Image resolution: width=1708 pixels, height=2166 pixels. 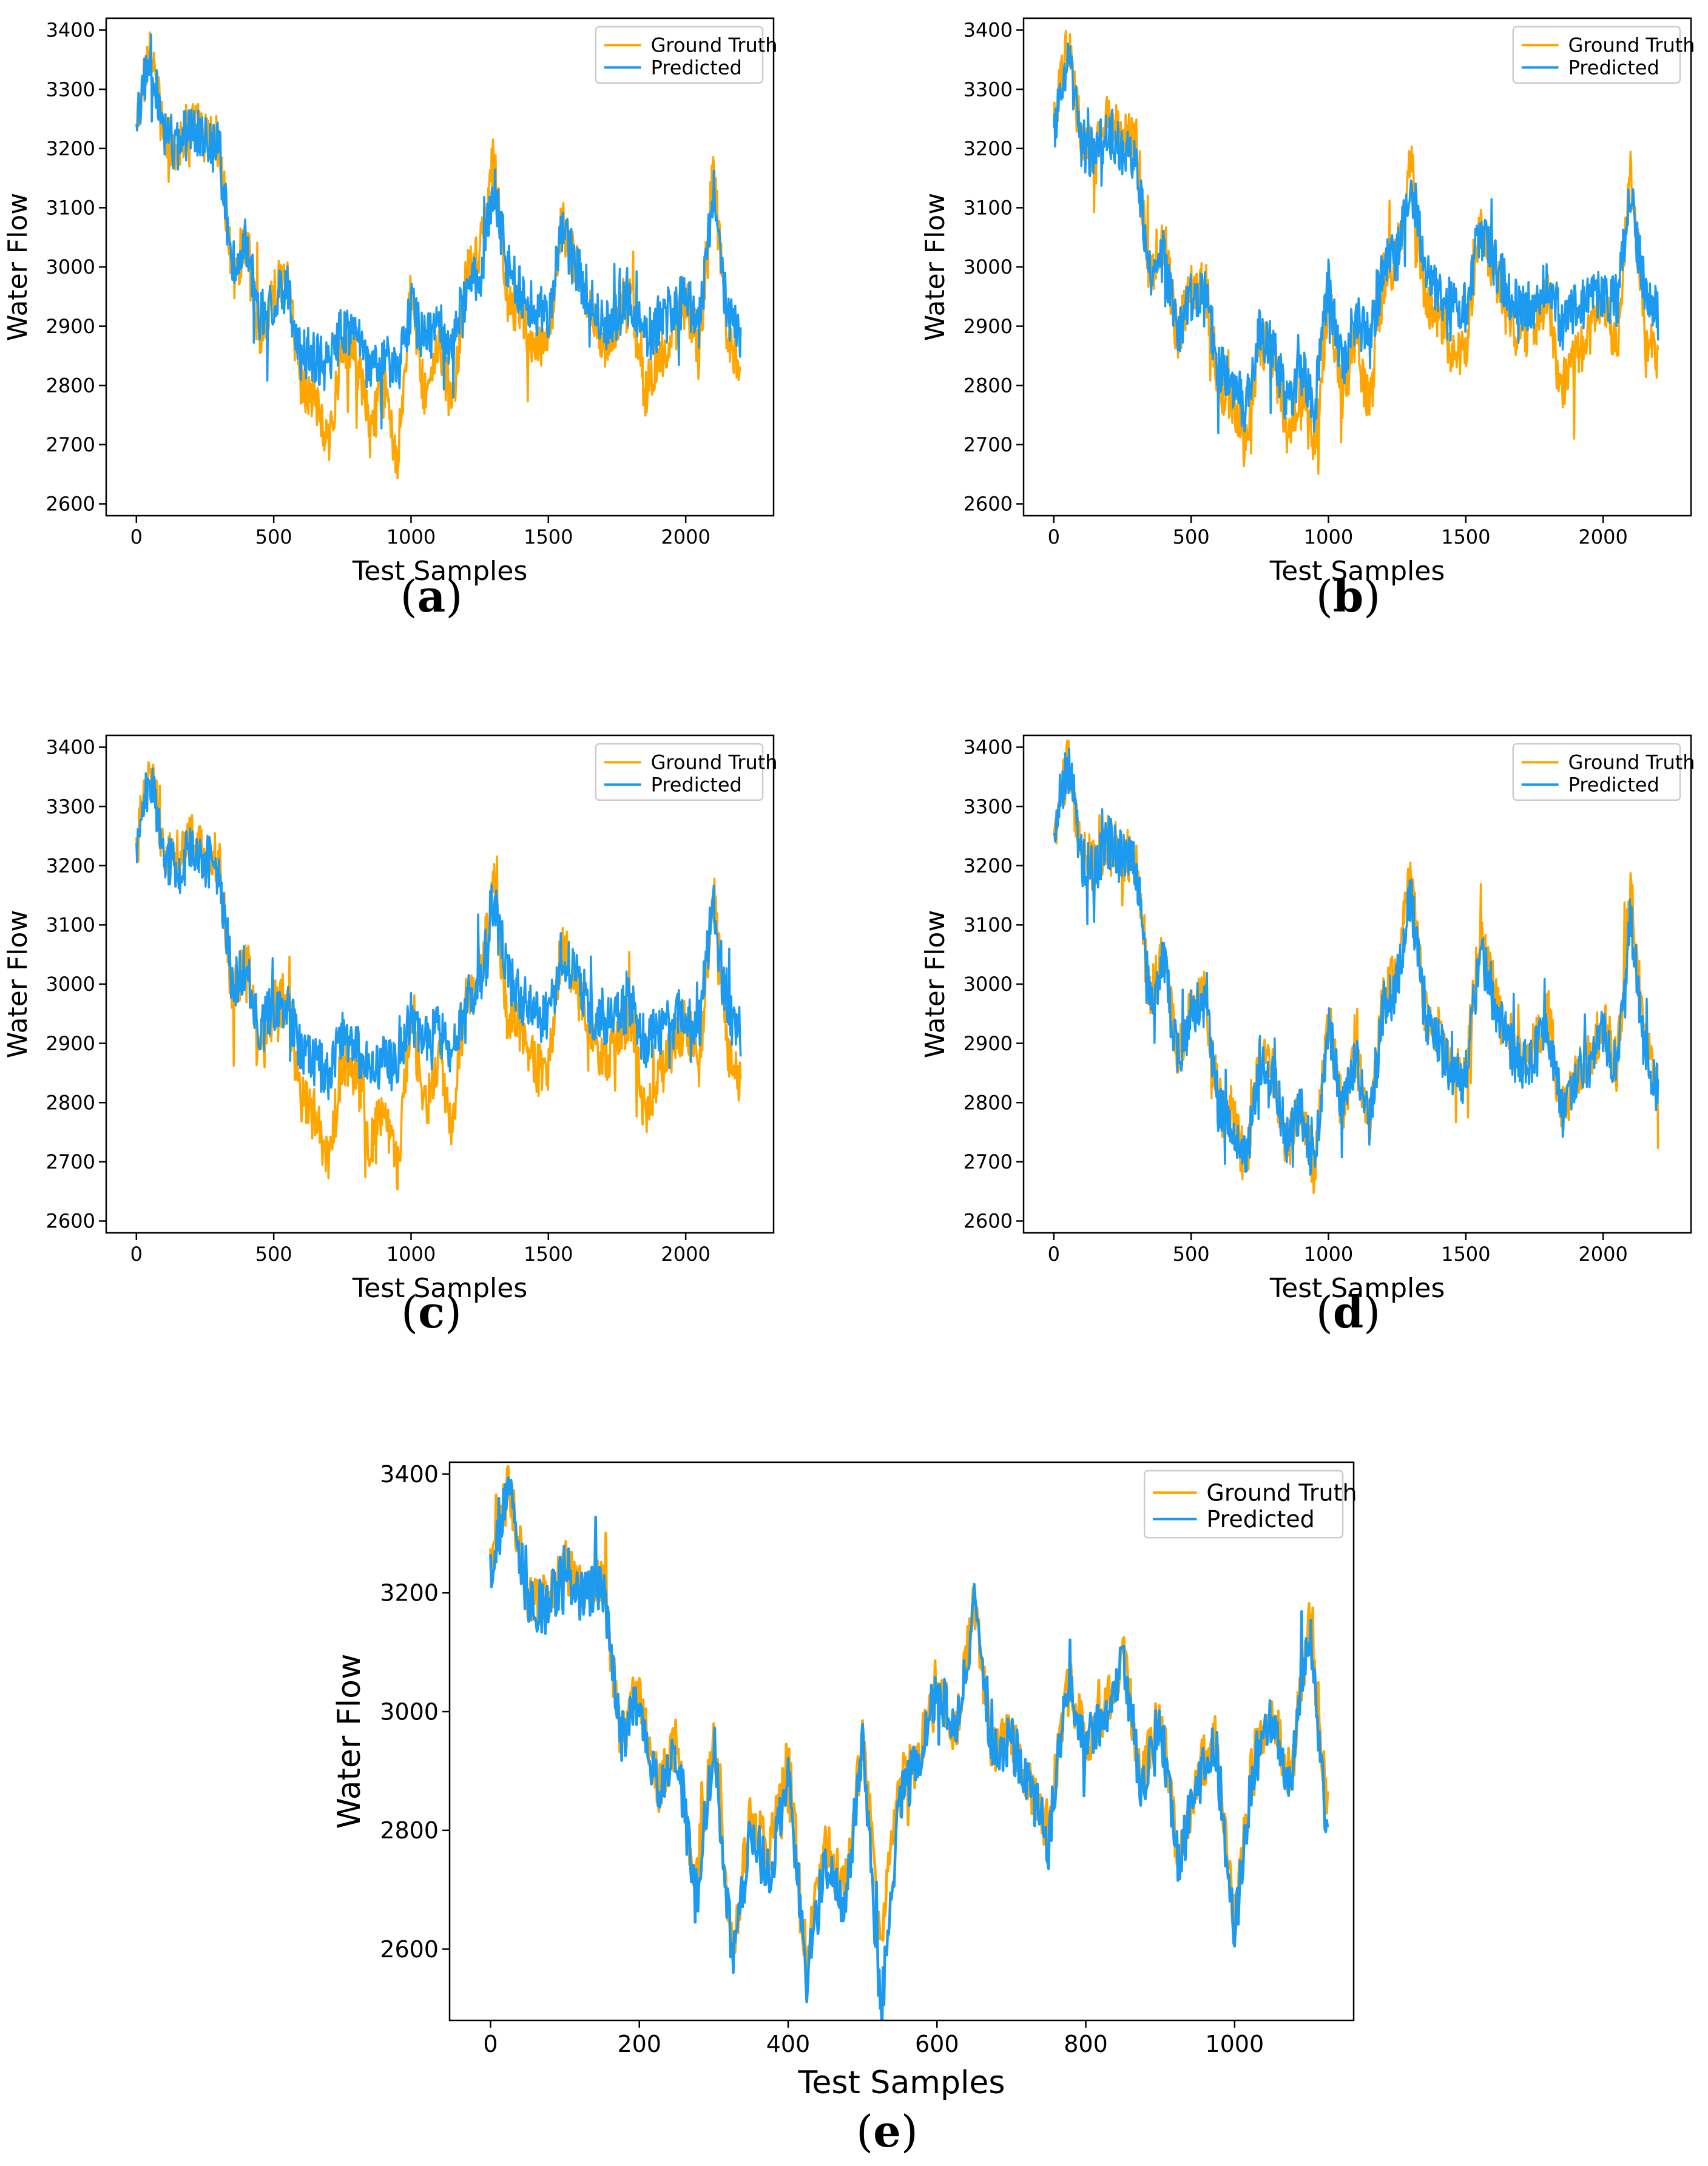 What do you see at coordinates (788, 2044) in the screenshot?
I see `x-tick-label: 400` at bounding box center [788, 2044].